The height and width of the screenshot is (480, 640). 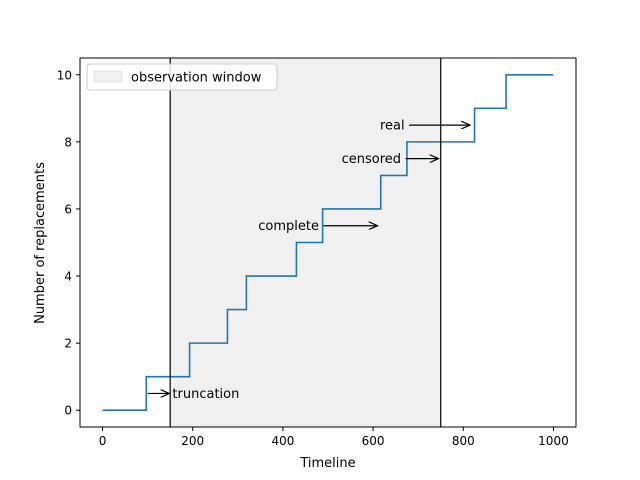 What do you see at coordinates (108, 76) in the screenshot?
I see `legend-swatch-observation-window` at bounding box center [108, 76].